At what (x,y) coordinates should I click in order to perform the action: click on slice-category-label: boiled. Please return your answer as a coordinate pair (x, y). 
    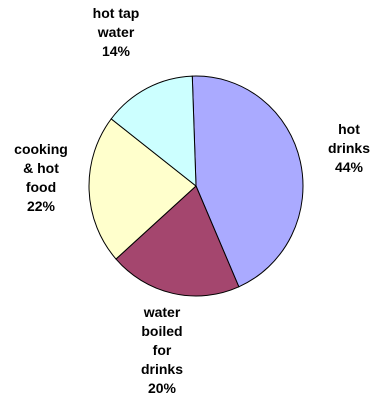
    Looking at the image, I should click on (161, 331).